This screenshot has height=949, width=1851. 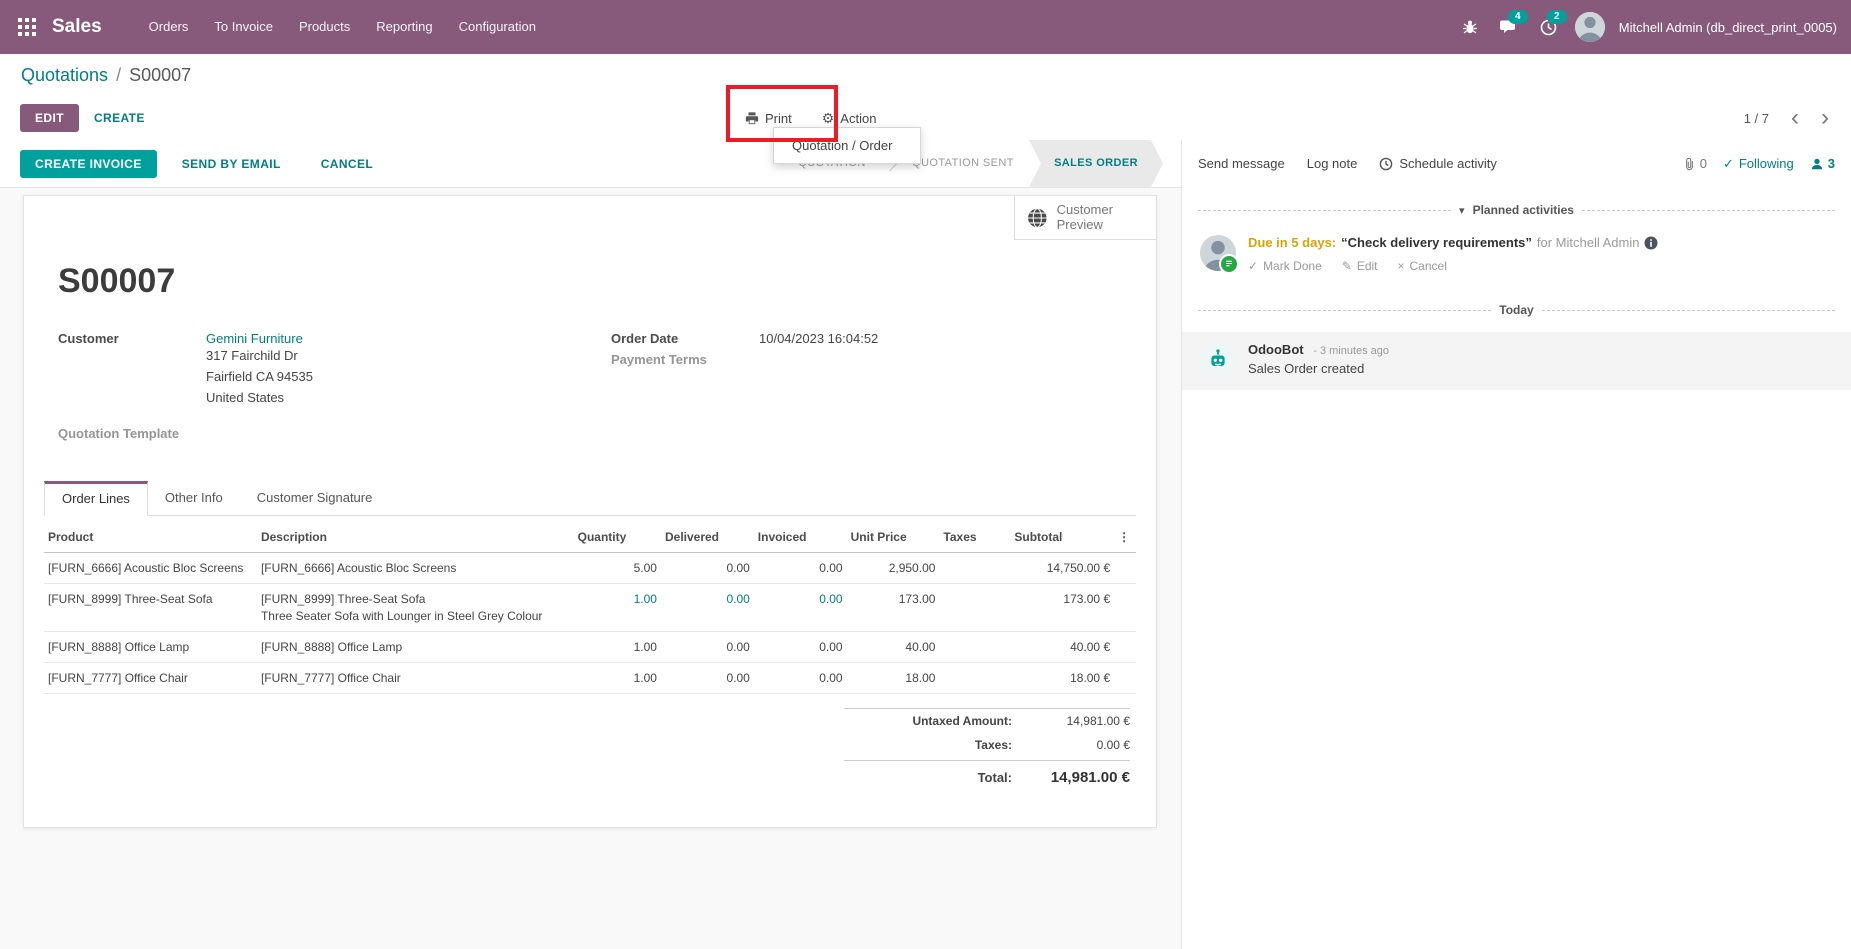 What do you see at coordinates (1517, 17) in the screenshot?
I see `messages-badge: 4` at bounding box center [1517, 17].